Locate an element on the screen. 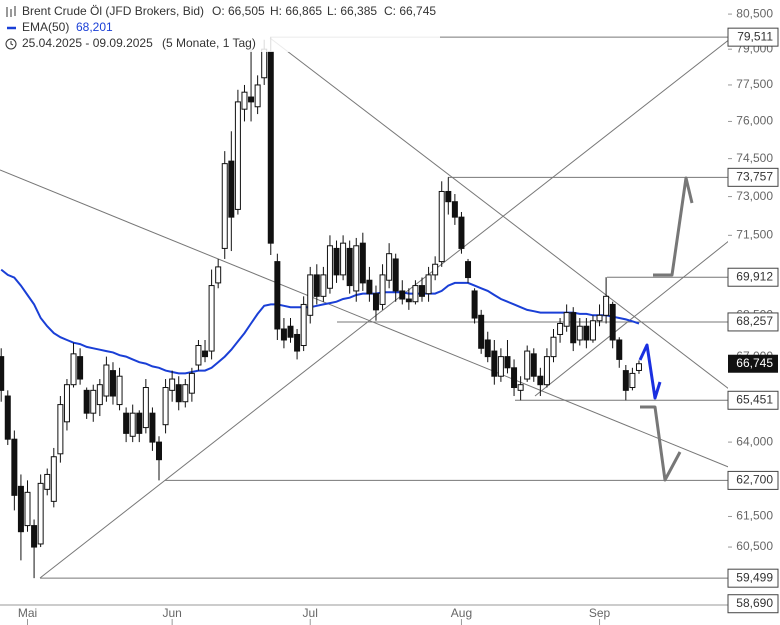  level-label: 59,499 is located at coordinates (754, 577).